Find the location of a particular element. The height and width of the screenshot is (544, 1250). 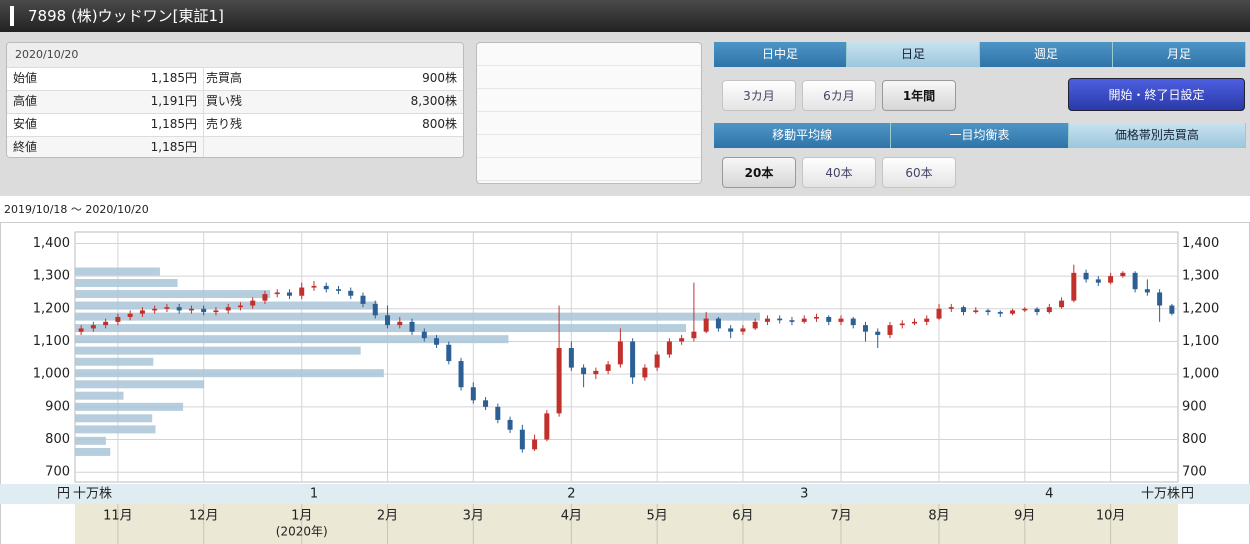

button: 20本 is located at coordinates (759, 172).